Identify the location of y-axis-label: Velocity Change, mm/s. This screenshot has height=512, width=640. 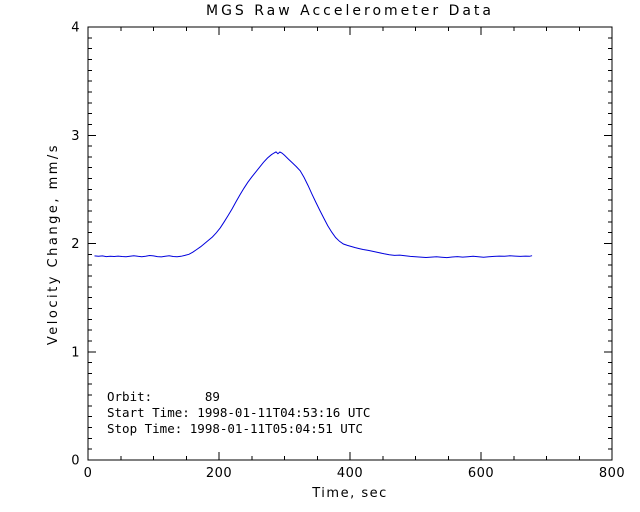
(53, 244).